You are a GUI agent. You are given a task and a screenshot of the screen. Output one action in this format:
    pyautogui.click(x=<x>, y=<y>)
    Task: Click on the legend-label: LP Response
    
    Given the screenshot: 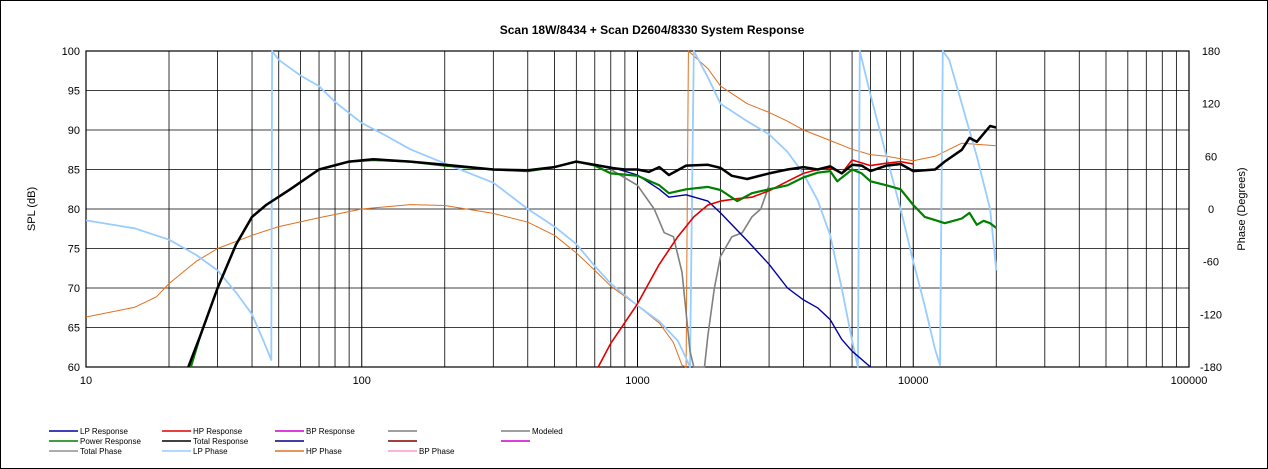 What is the action you would take?
    pyautogui.click(x=104, y=431)
    